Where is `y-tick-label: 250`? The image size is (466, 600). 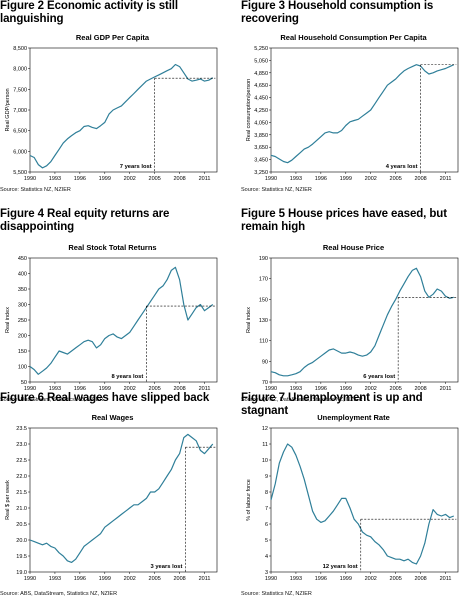
y-tick-label: 250 is located at coordinates (22, 321).